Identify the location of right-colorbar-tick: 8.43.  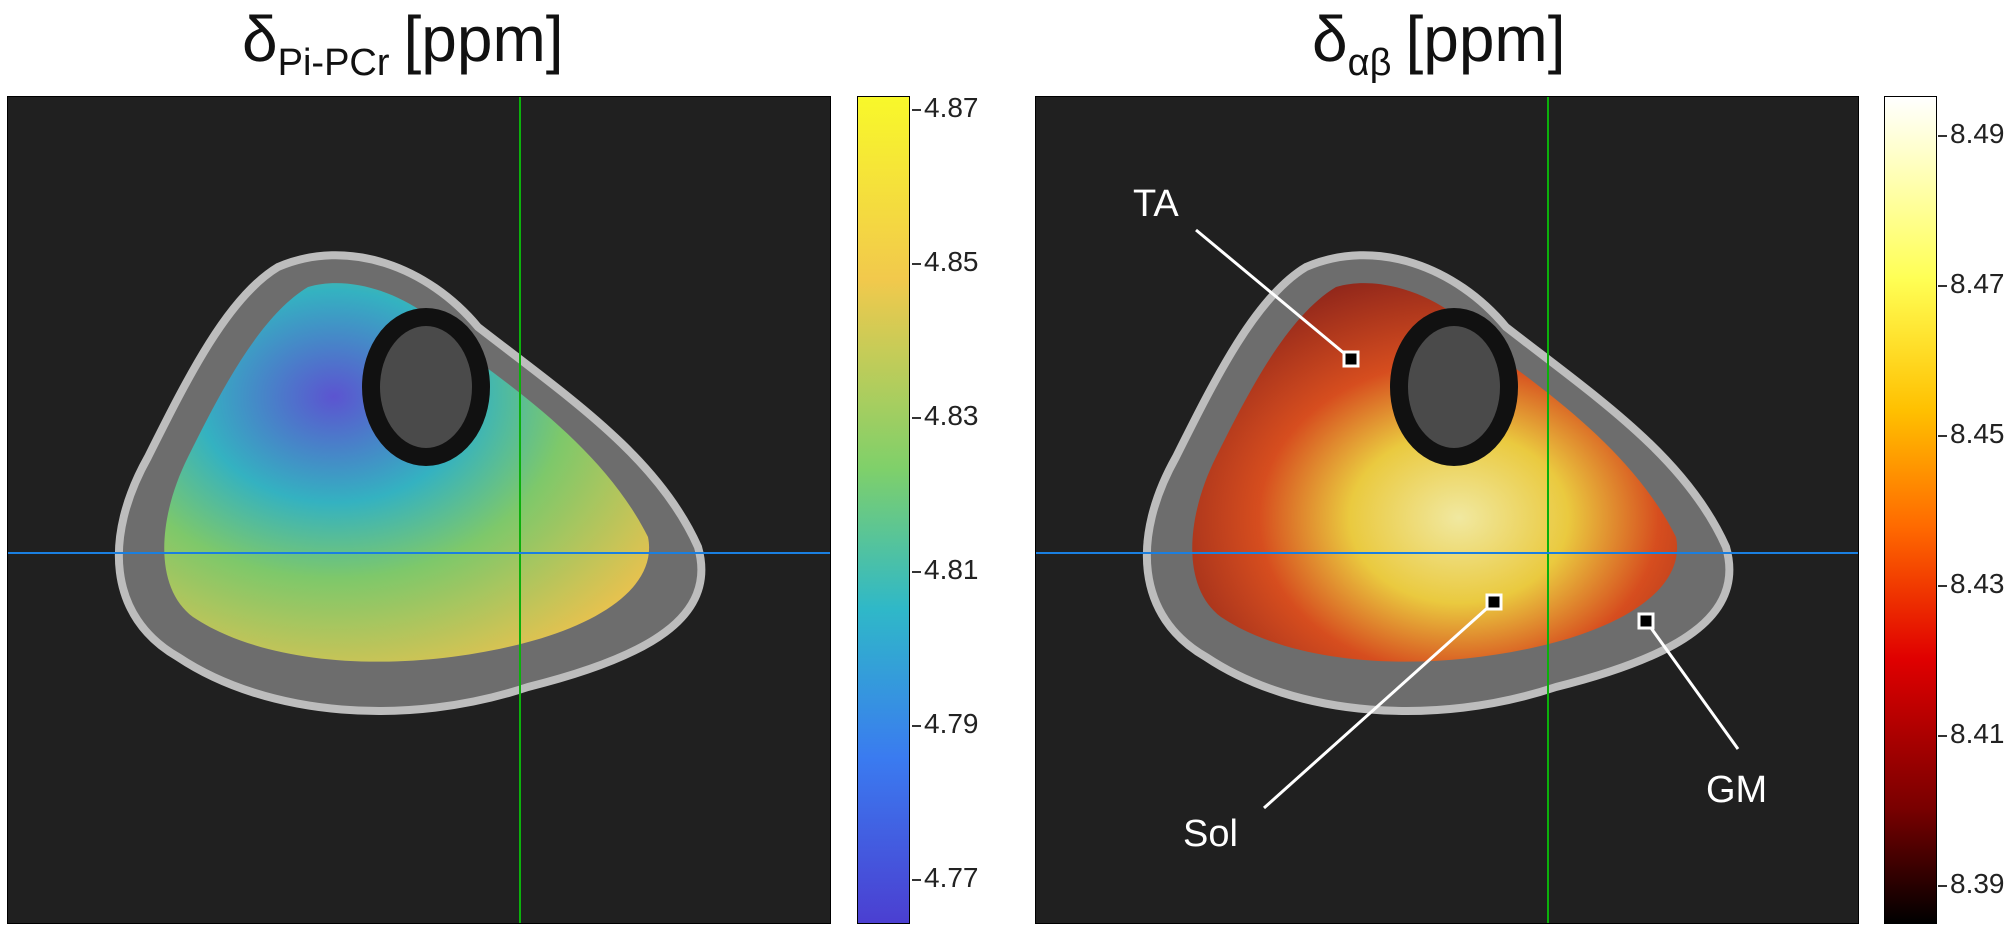
(1971, 583).